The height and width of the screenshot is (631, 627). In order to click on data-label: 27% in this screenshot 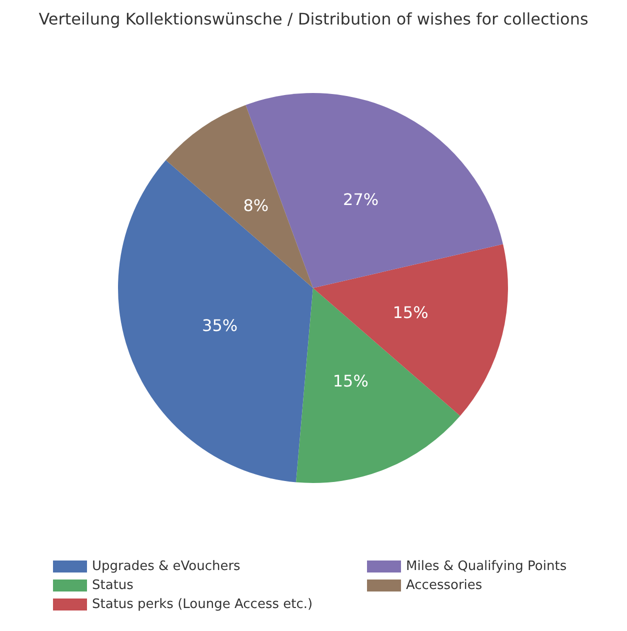, I will do `click(361, 200)`.